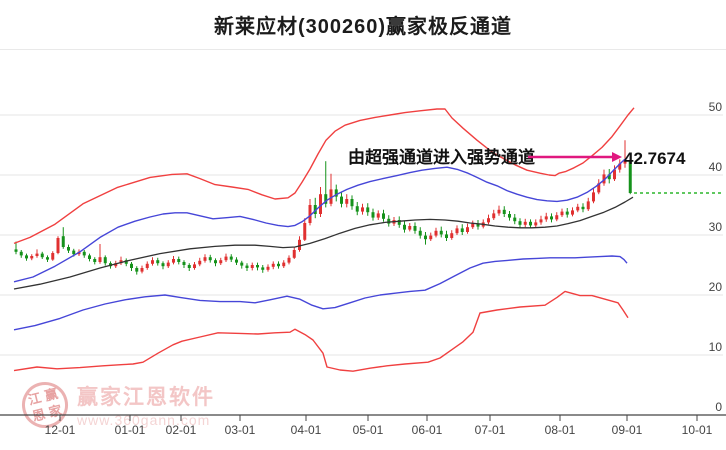 The height and width of the screenshot is (450, 726). What do you see at coordinates (130, 430) in the screenshot?
I see `x-tick-label: 01-01` at bounding box center [130, 430].